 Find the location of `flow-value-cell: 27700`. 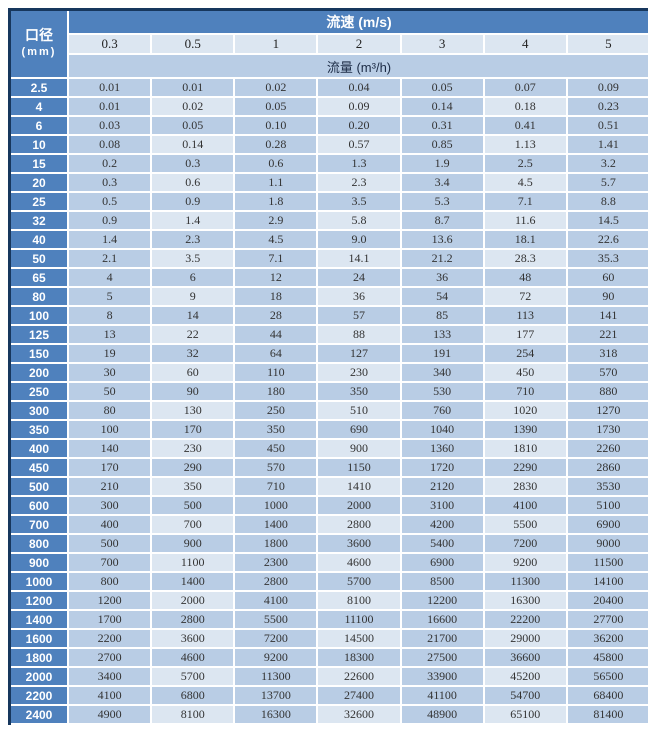

flow-value-cell: 27700 is located at coordinates (607, 619).